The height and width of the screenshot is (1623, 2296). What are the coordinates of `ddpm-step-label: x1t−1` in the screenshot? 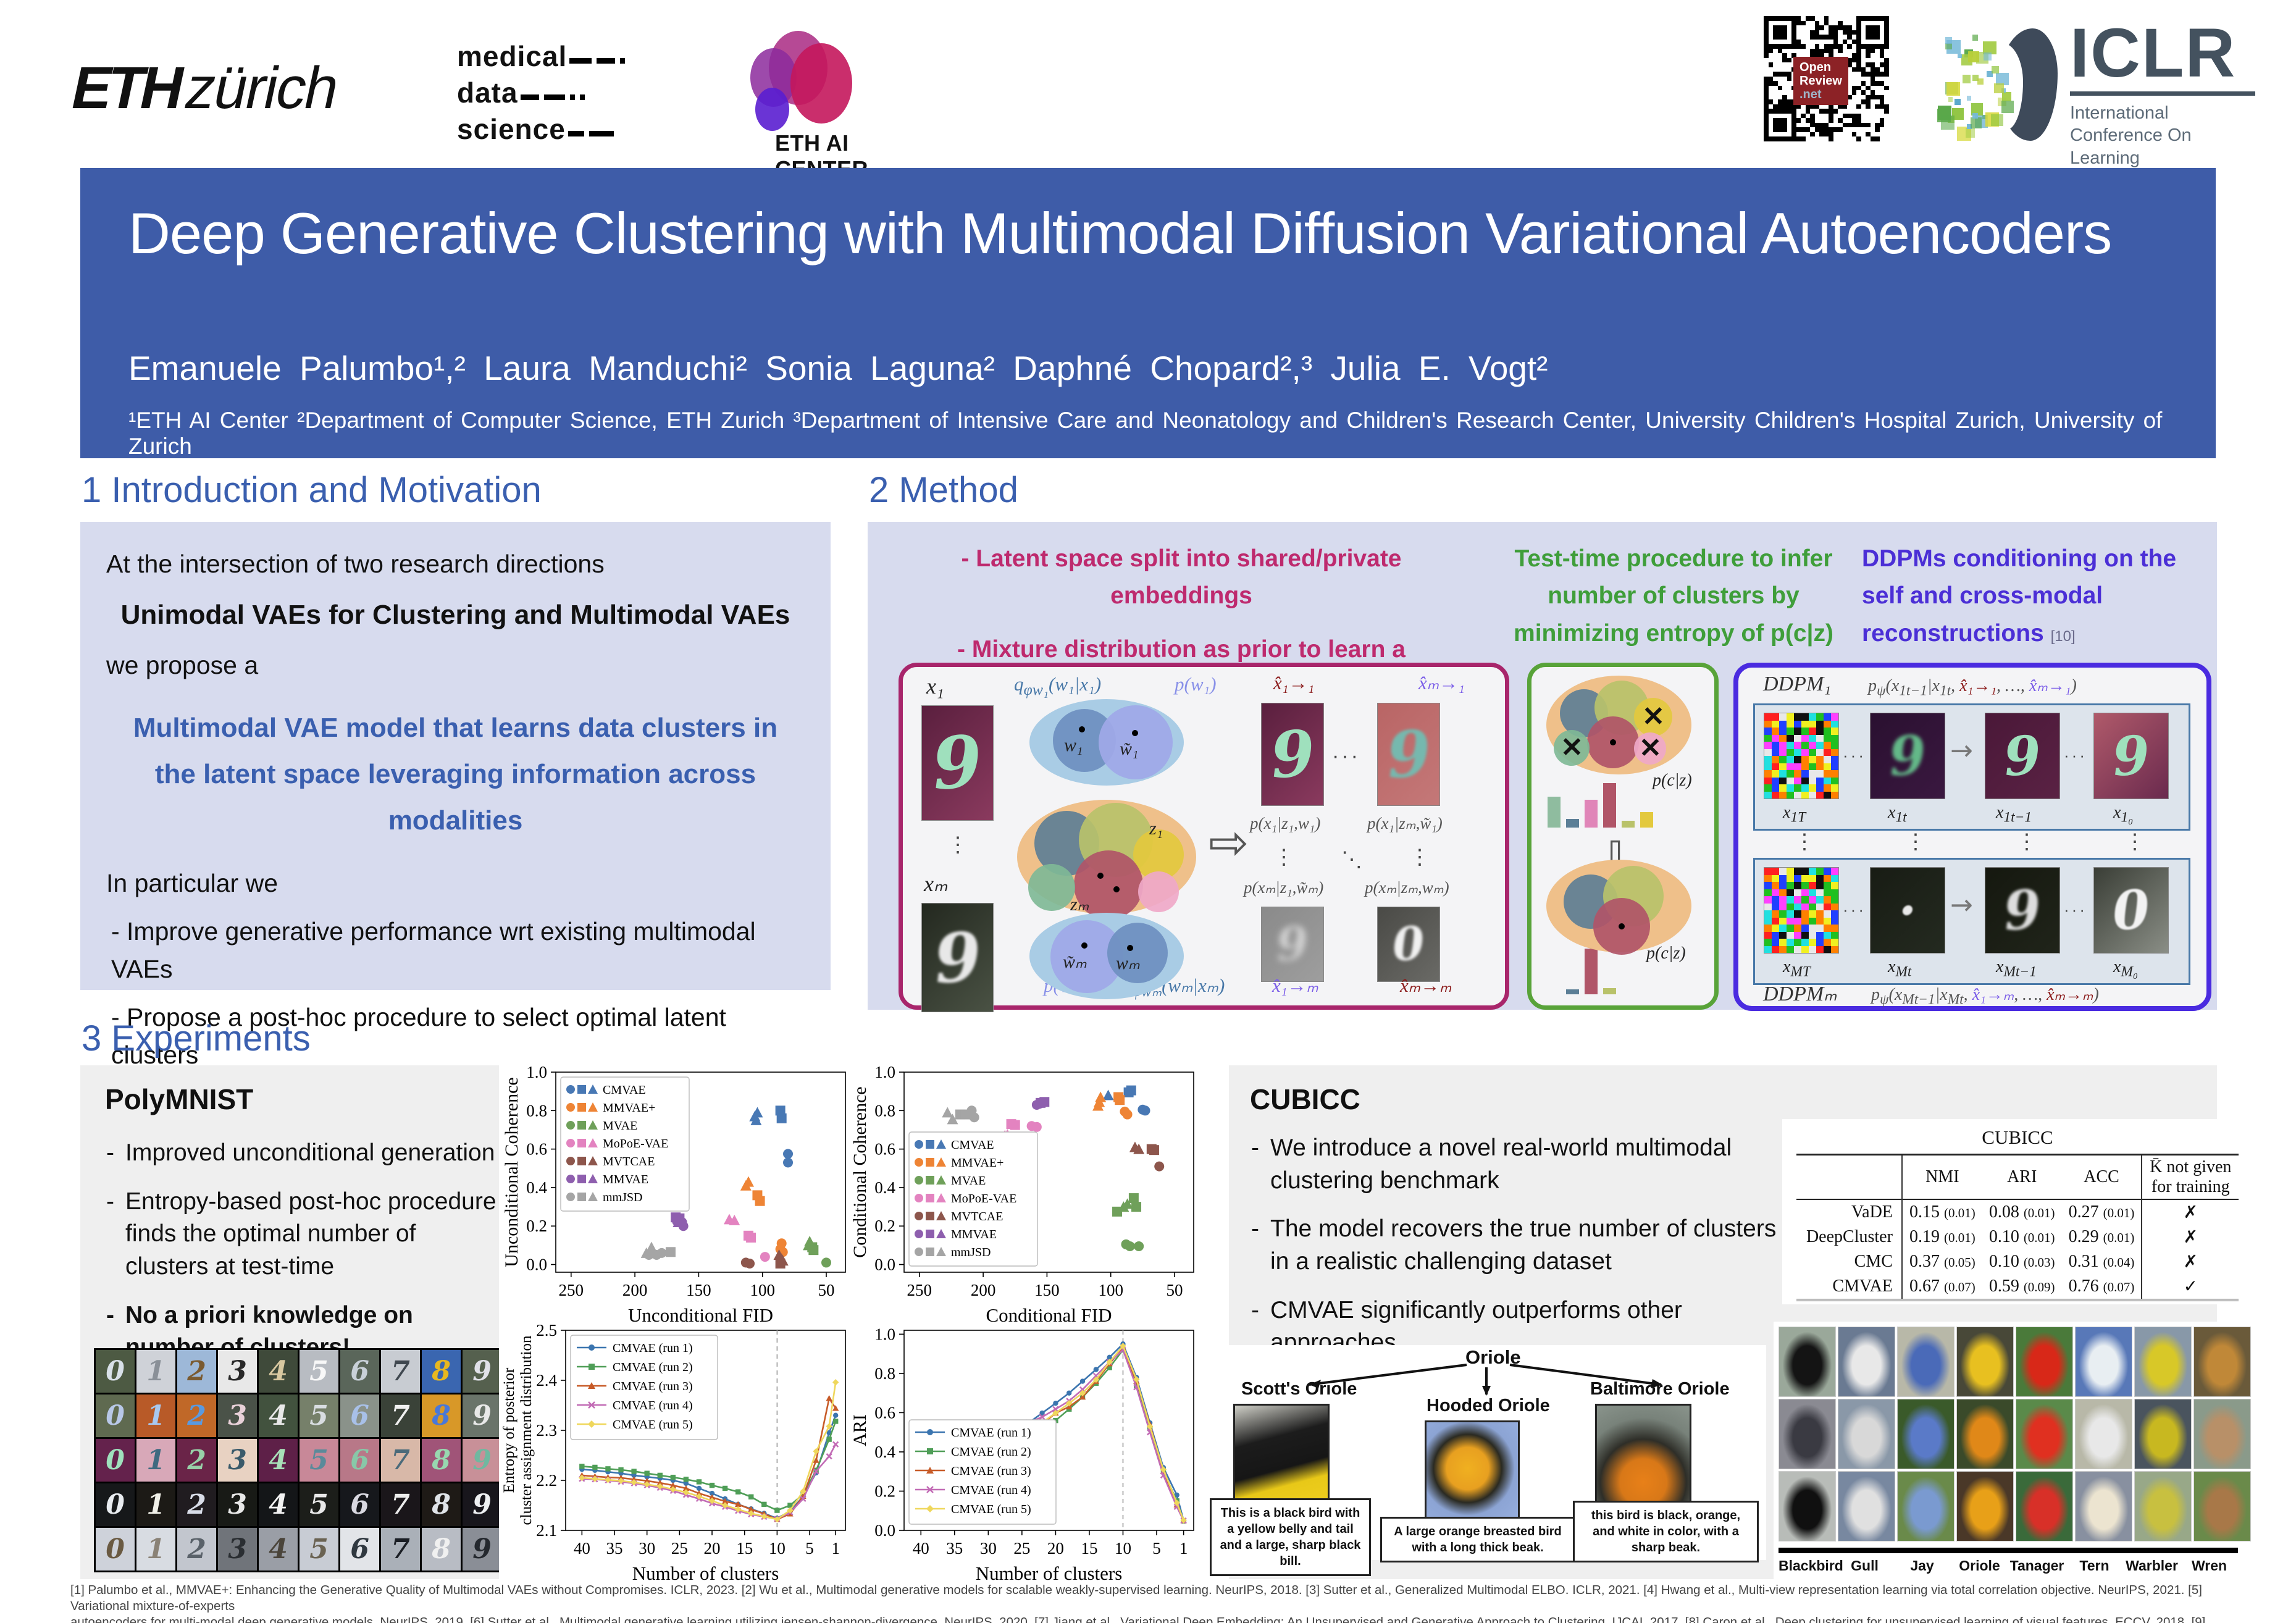 It's located at (2014, 814).